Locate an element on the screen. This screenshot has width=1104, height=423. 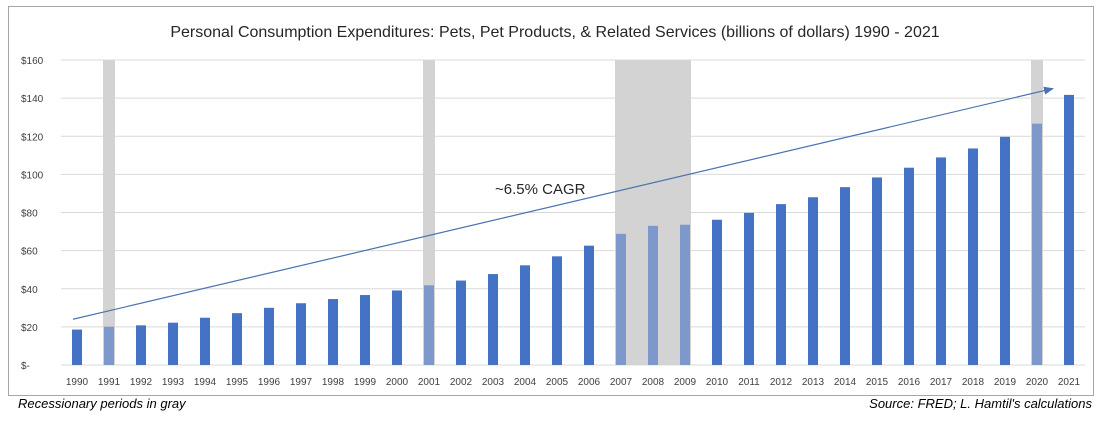
x-tick-label: 2003 is located at coordinates (493, 382).